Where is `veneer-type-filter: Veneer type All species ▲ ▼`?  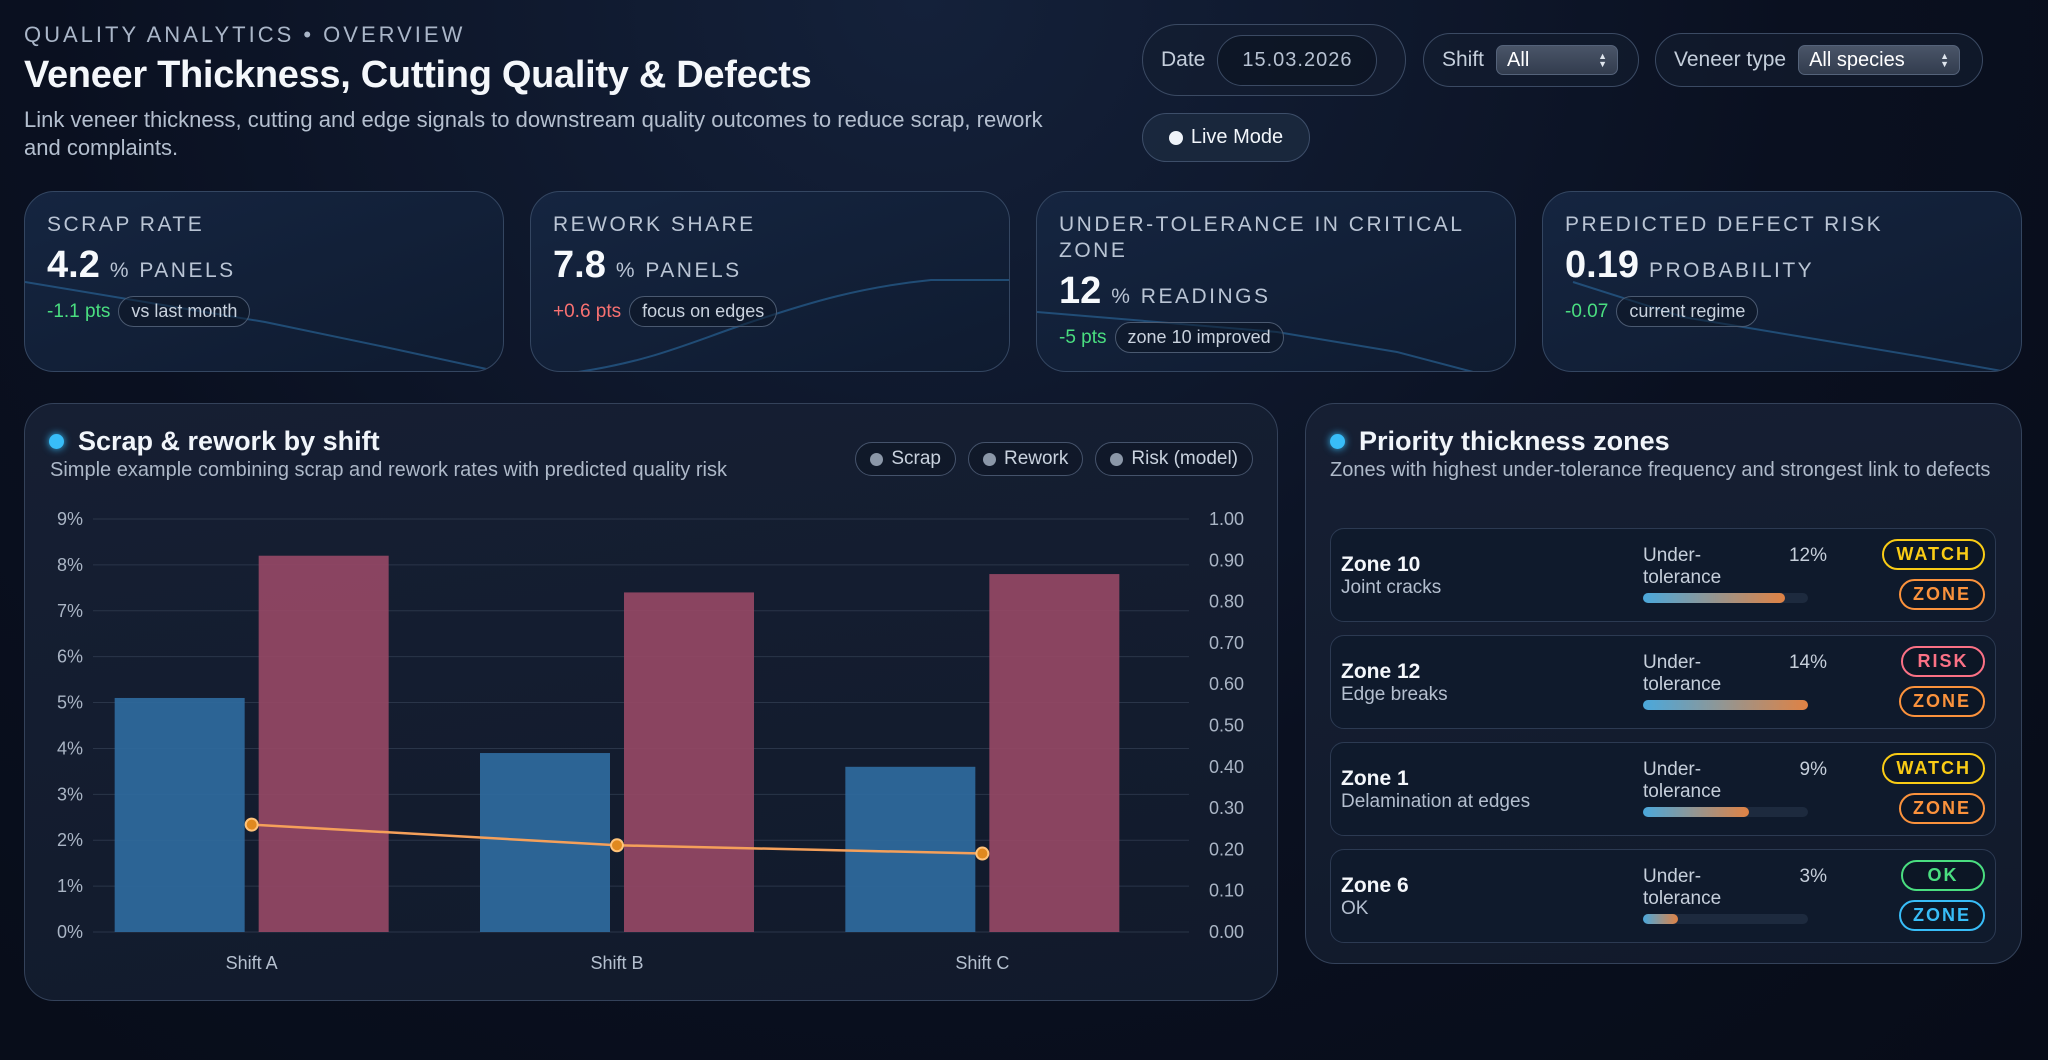 veneer-type-filter: Veneer type All species ▲ ▼ is located at coordinates (1819, 60).